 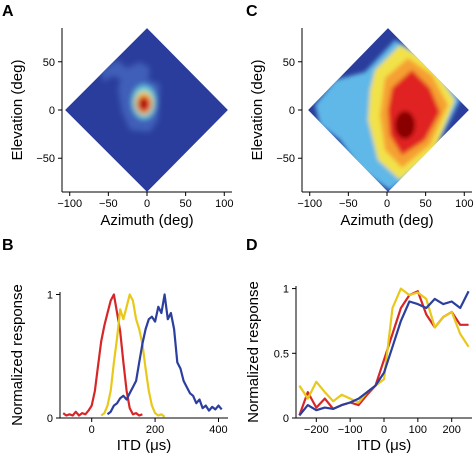 What do you see at coordinates (146, 220) in the screenshot?
I see `x-axis-title-a: Azimuth (deg)` at bounding box center [146, 220].